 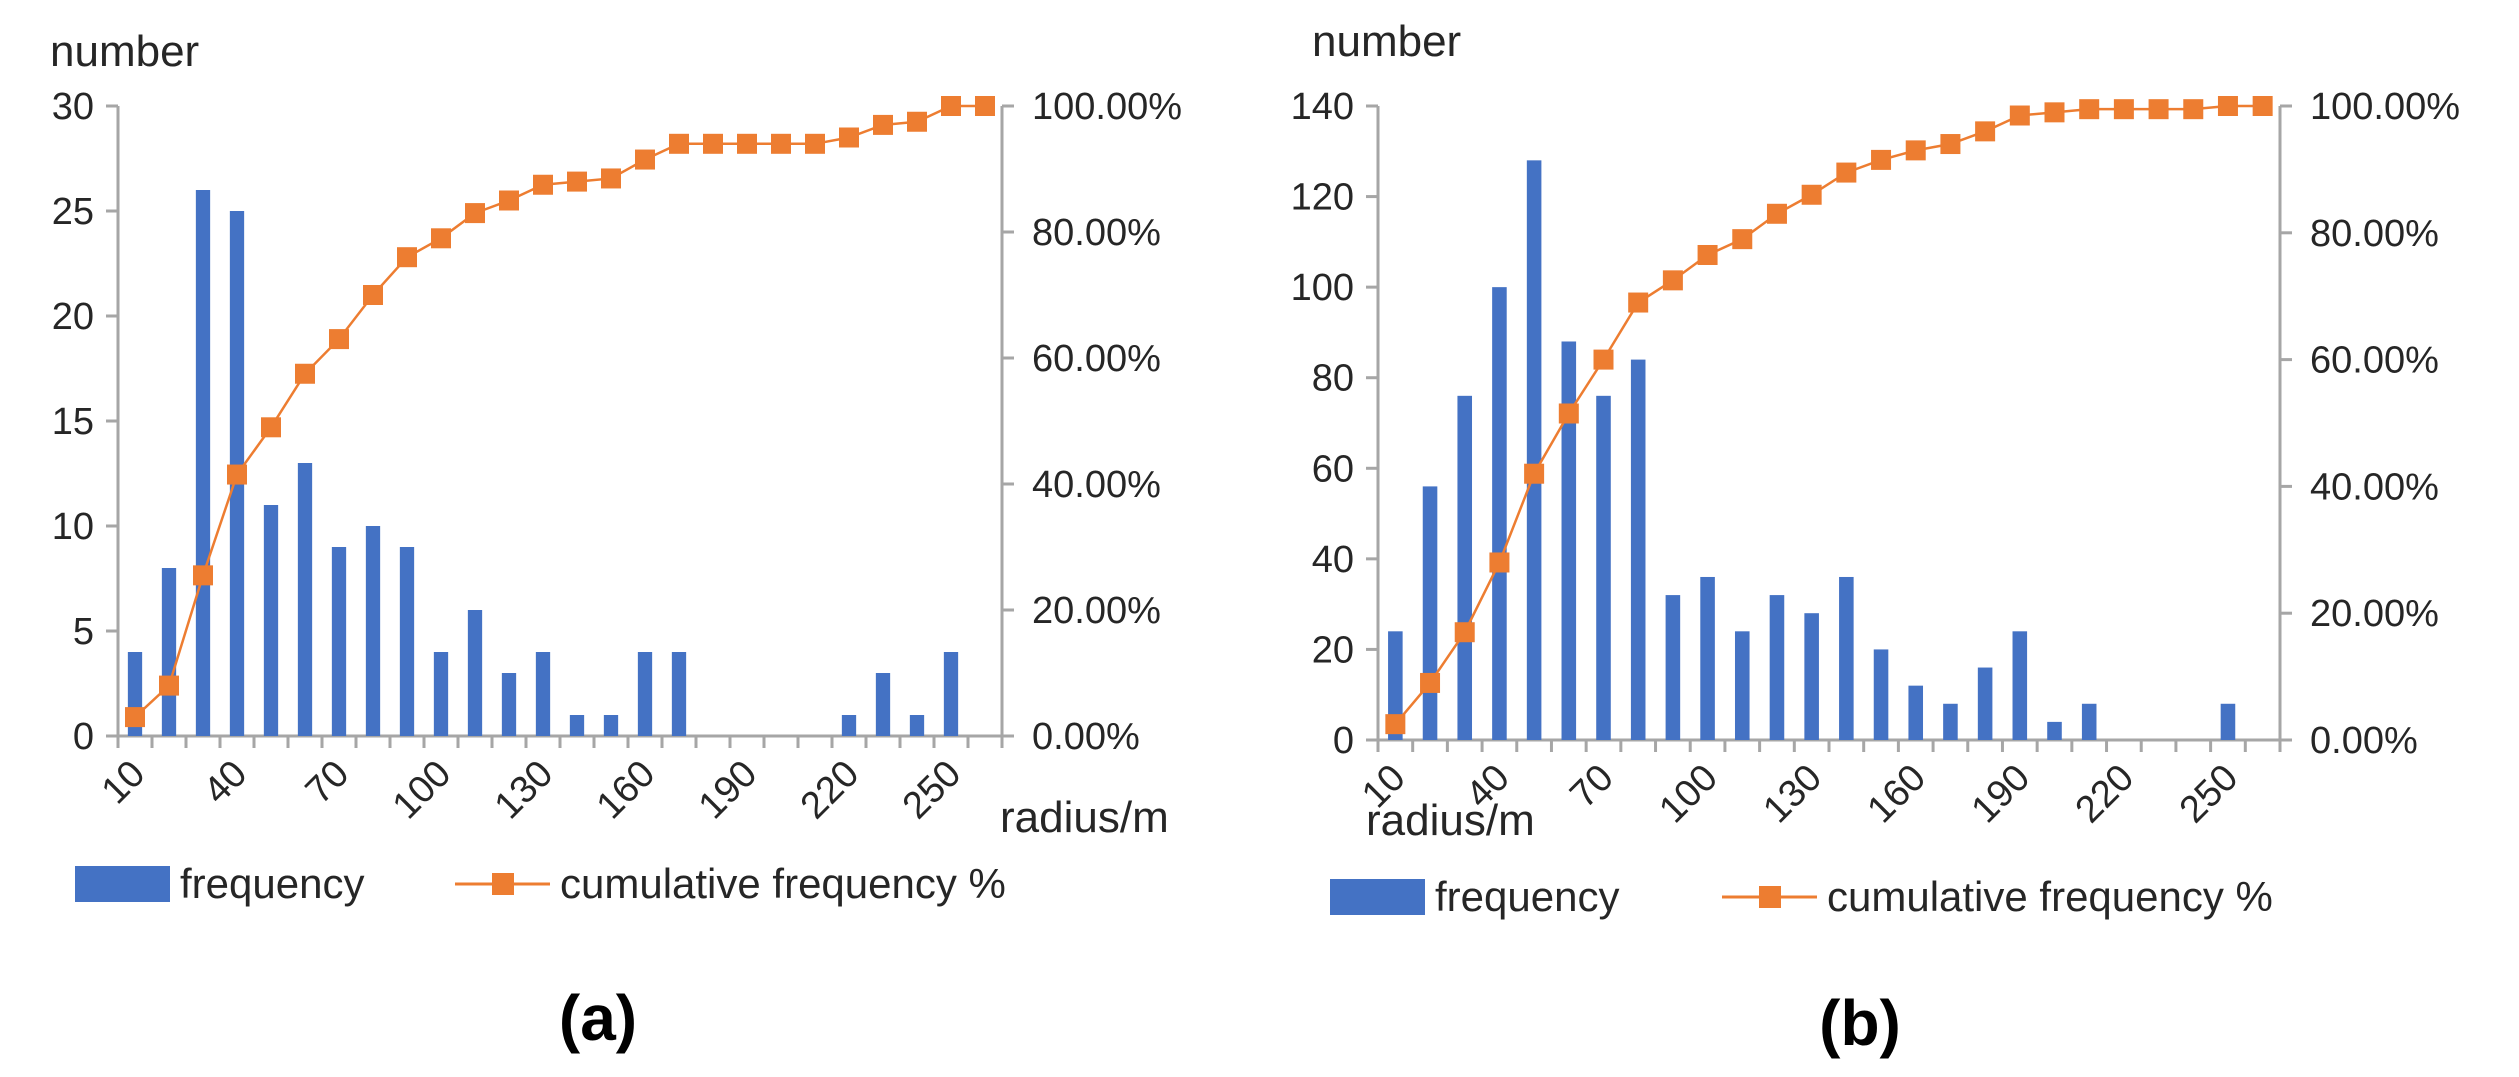 What do you see at coordinates (226, 783) in the screenshot?
I see `x-tick-label: 40` at bounding box center [226, 783].